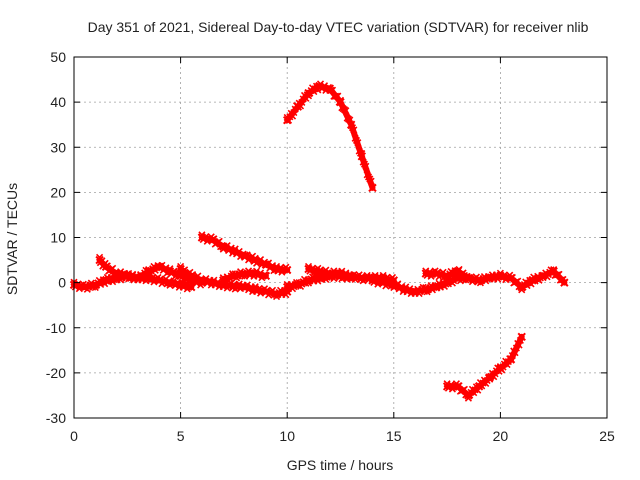  Describe the element at coordinates (58, 238) in the screenshot. I see `y-tick-label: 10` at that location.